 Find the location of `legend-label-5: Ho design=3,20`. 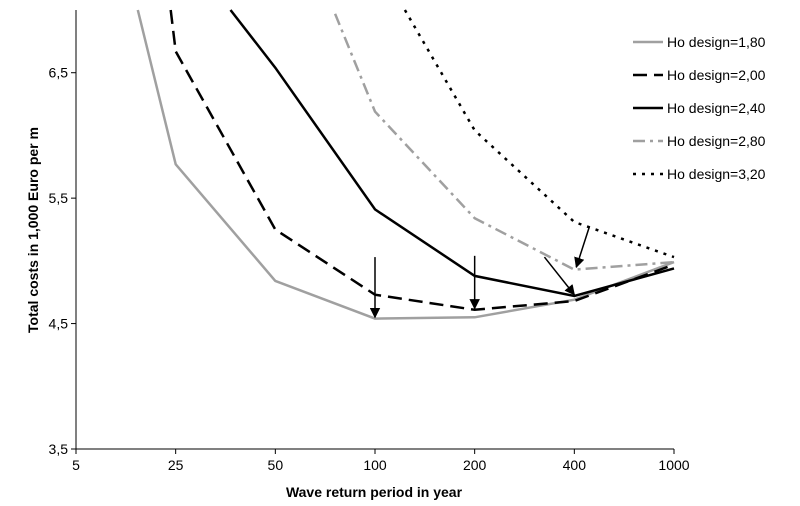

legend-label-5: Ho design=3,20 is located at coordinates (716, 174).